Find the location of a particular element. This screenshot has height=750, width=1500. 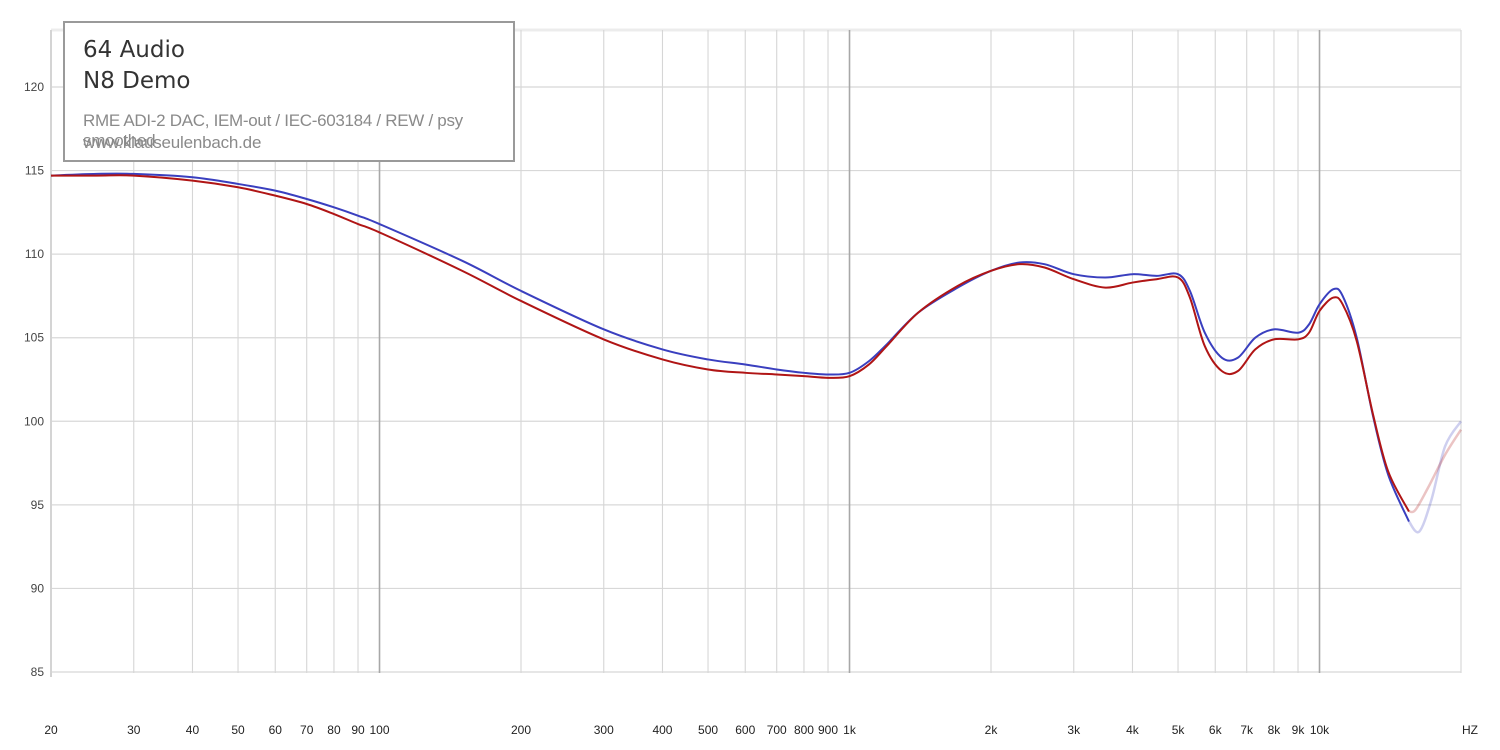

x-tick-label: 100 is located at coordinates (380, 730).